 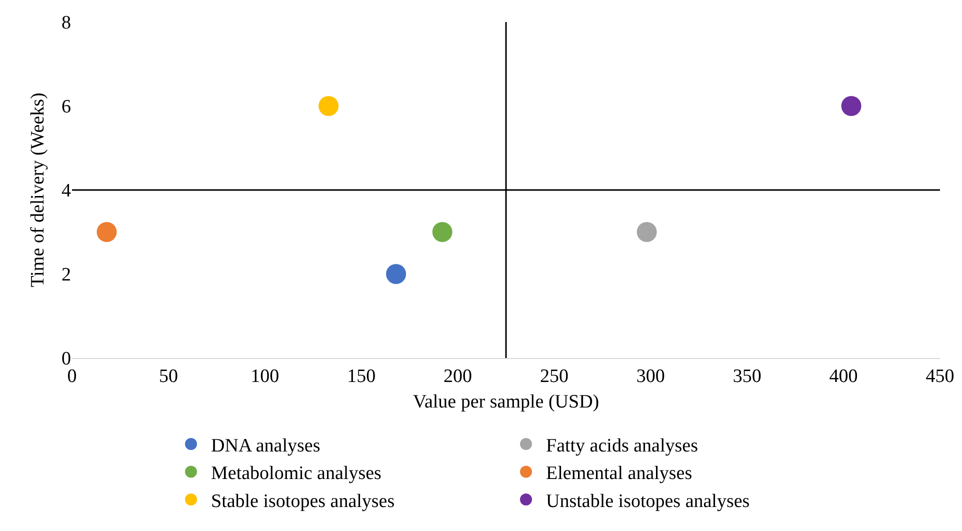 What do you see at coordinates (619, 473) in the screenshot?
I see `legend-label: Elemental analyses` at bounding box center [619, 473].